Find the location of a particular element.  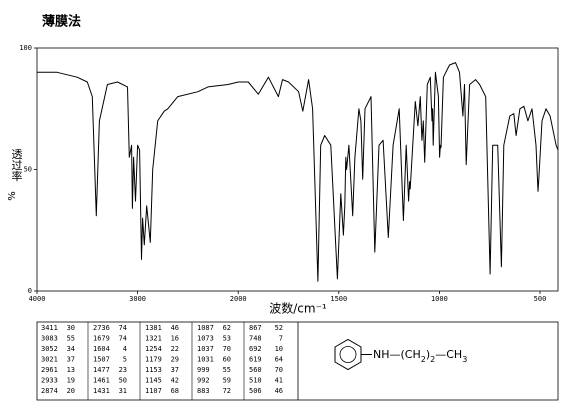

peak-wavenumber: 2933 is located at coordinates (49, 381).